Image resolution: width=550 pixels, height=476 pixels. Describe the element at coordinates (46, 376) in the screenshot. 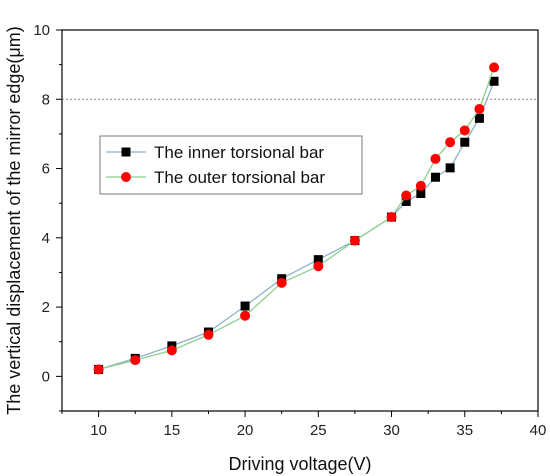

I see `y-tick-label: 0` at that location.